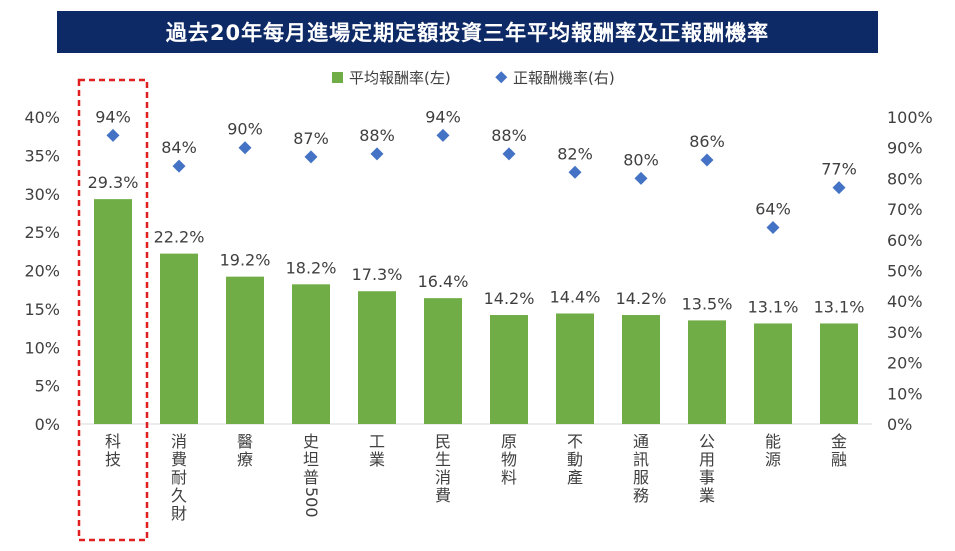 The height and width of the screenshot is (551, 955). Describe the element at coordinates (42, 117) in the screenshot. I see `left-tick-label: 40%` at that location.